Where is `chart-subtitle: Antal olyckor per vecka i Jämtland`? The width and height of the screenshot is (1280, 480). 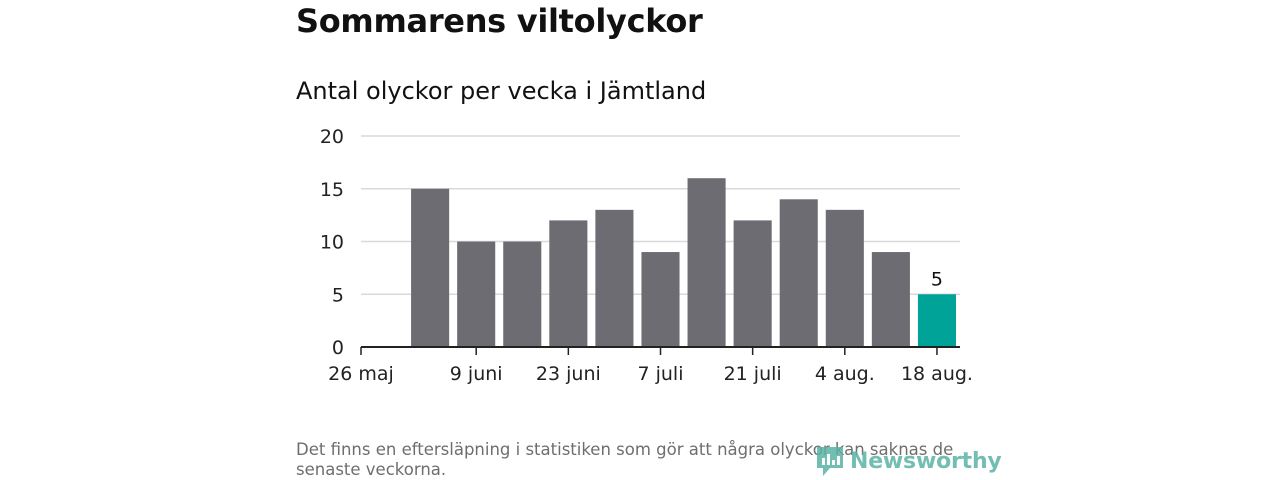 chart-subtitle: Antal olyckor per vecka i Jämtland is located at coordinates (501, 91).